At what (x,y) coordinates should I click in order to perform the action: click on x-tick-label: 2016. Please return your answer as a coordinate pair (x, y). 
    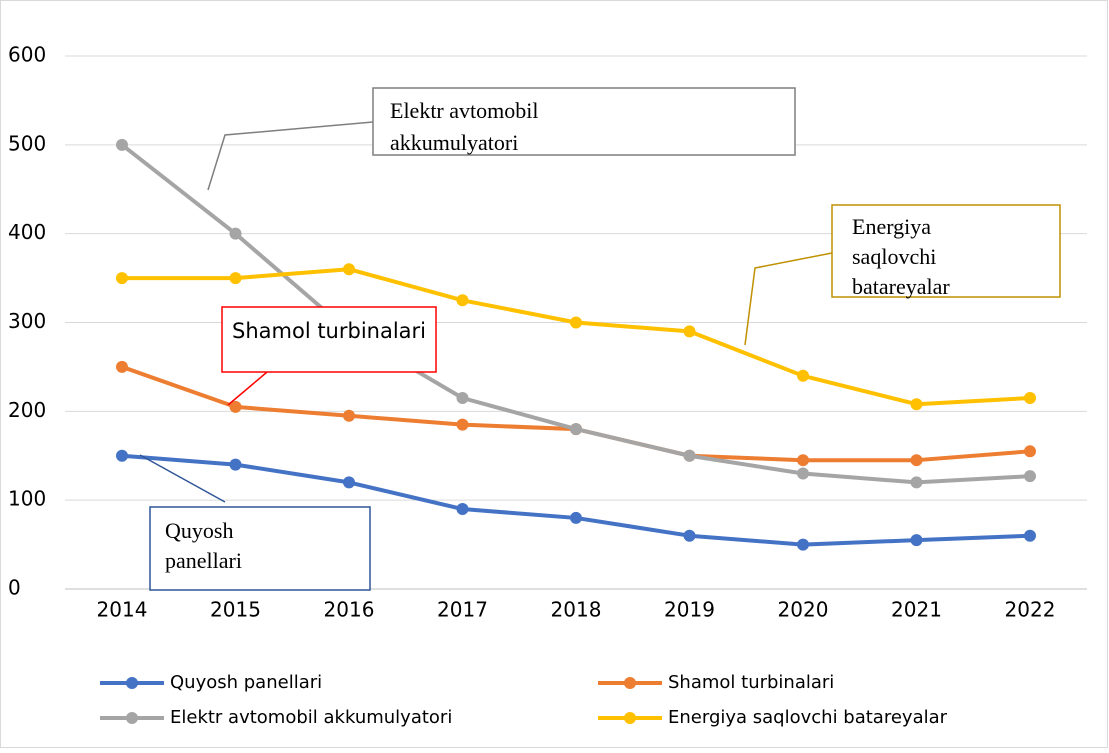
    Looking at the image, I should click on (349, 610).